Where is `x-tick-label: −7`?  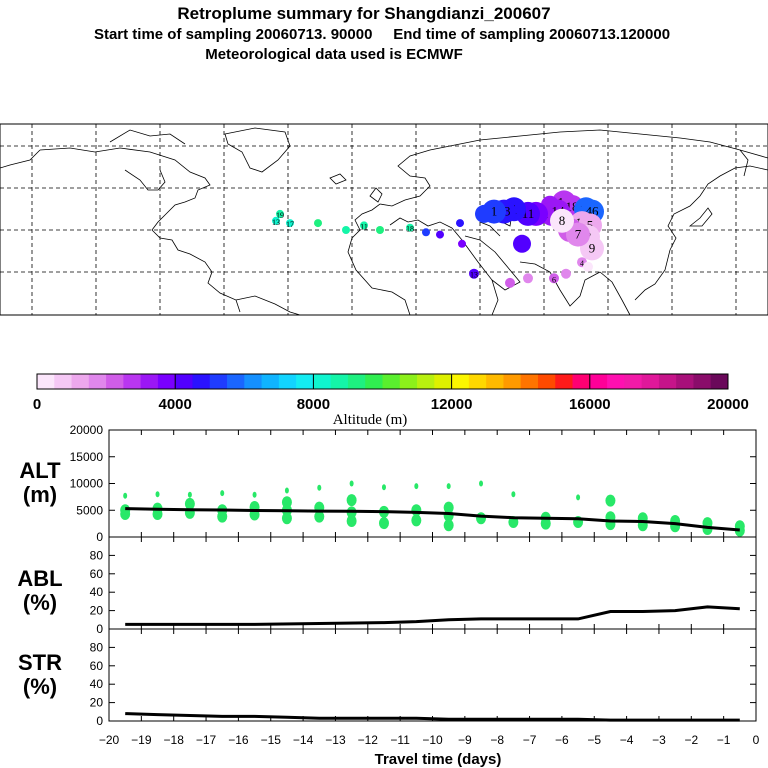
x-tick-label: −7 is located at coordinates (530, 740).